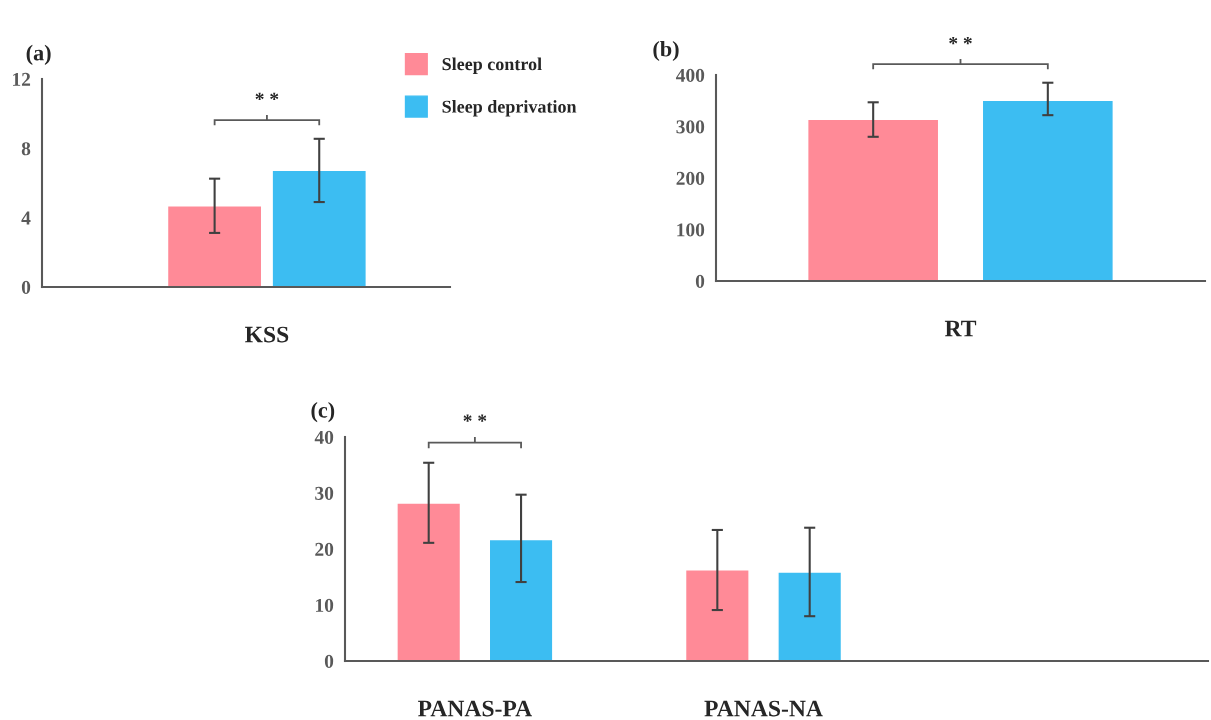 Image resolution: width=1211 pixels, height=720 pixels. Describe the element at coordinates (267, 334) in the screenshot. I see `x-tick-label: KSS` at that location.